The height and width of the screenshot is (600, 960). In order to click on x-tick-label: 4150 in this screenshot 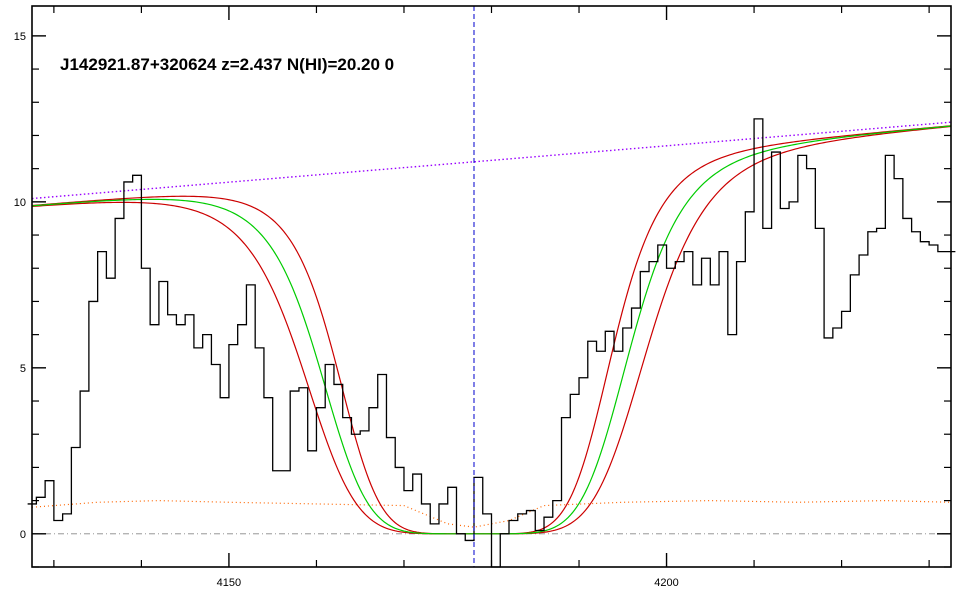, I will do `click(229, 583)`.